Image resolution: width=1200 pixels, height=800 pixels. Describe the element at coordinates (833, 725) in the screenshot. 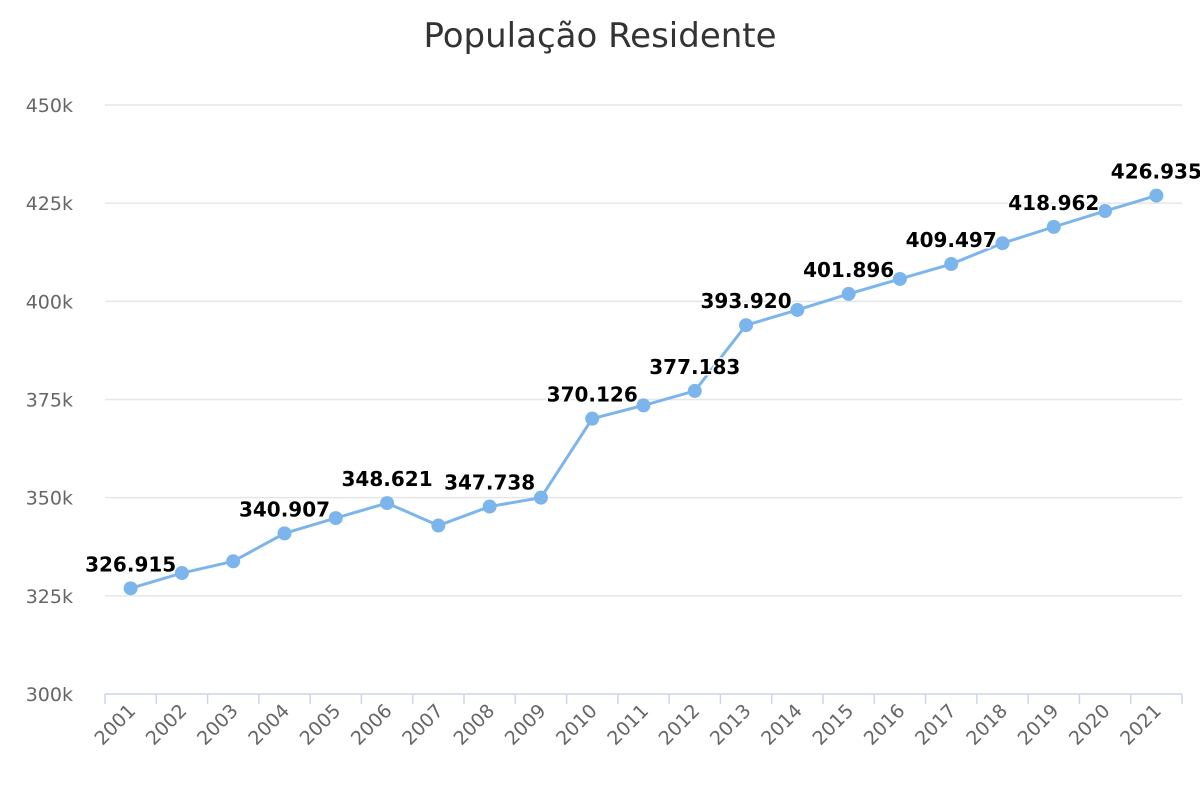

I see `x-tick-label: 2015` at that location.